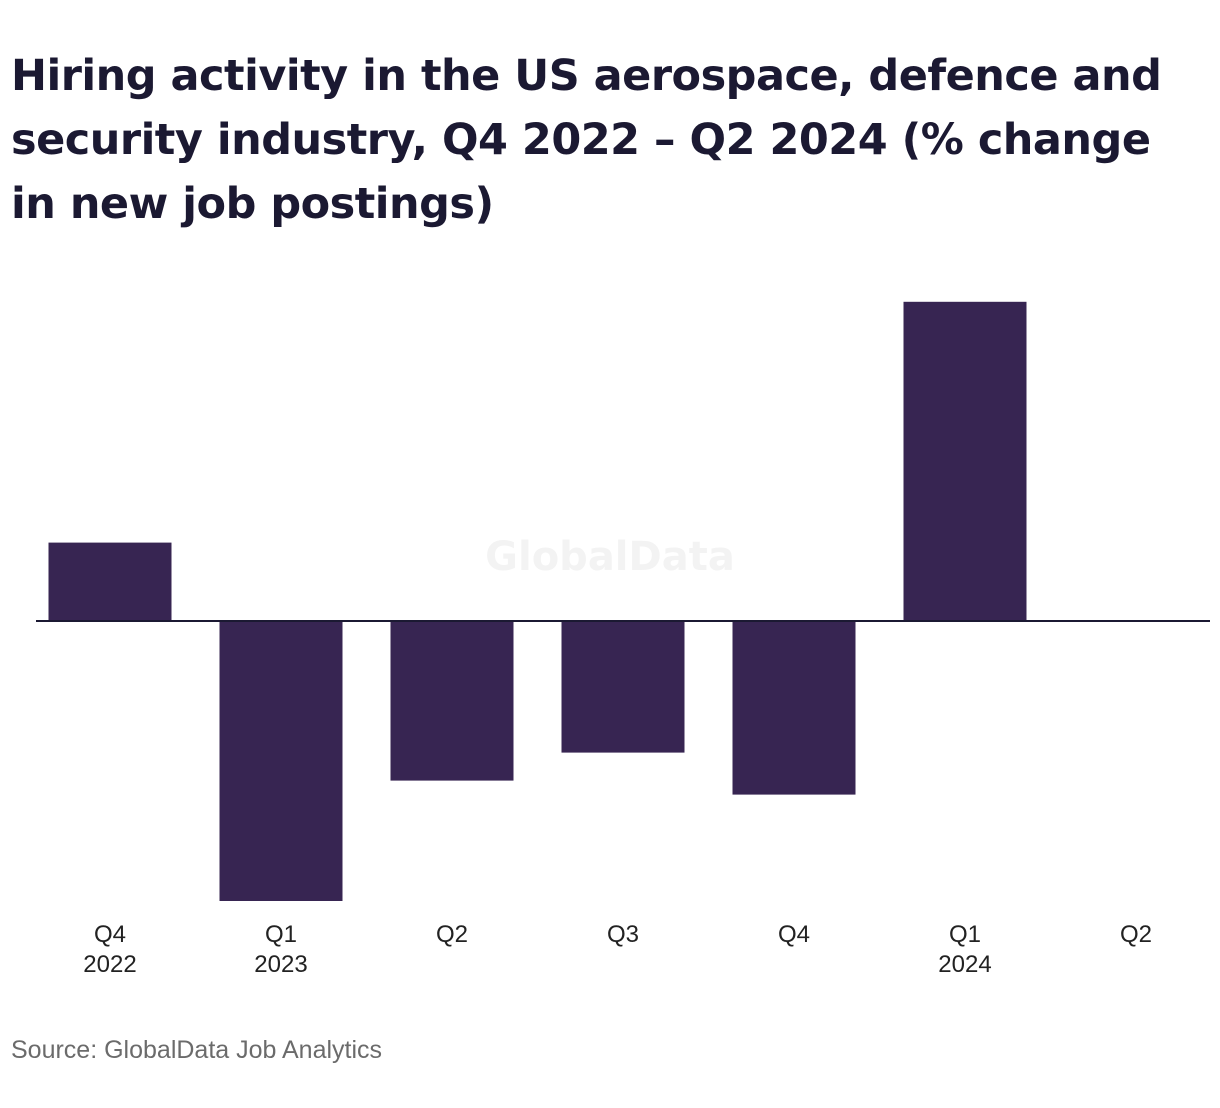 The height and width of the screenshot is (1108, 1220). I want to click on source-note: Source: GlobalData Job Analytics, so click(197, 1050).